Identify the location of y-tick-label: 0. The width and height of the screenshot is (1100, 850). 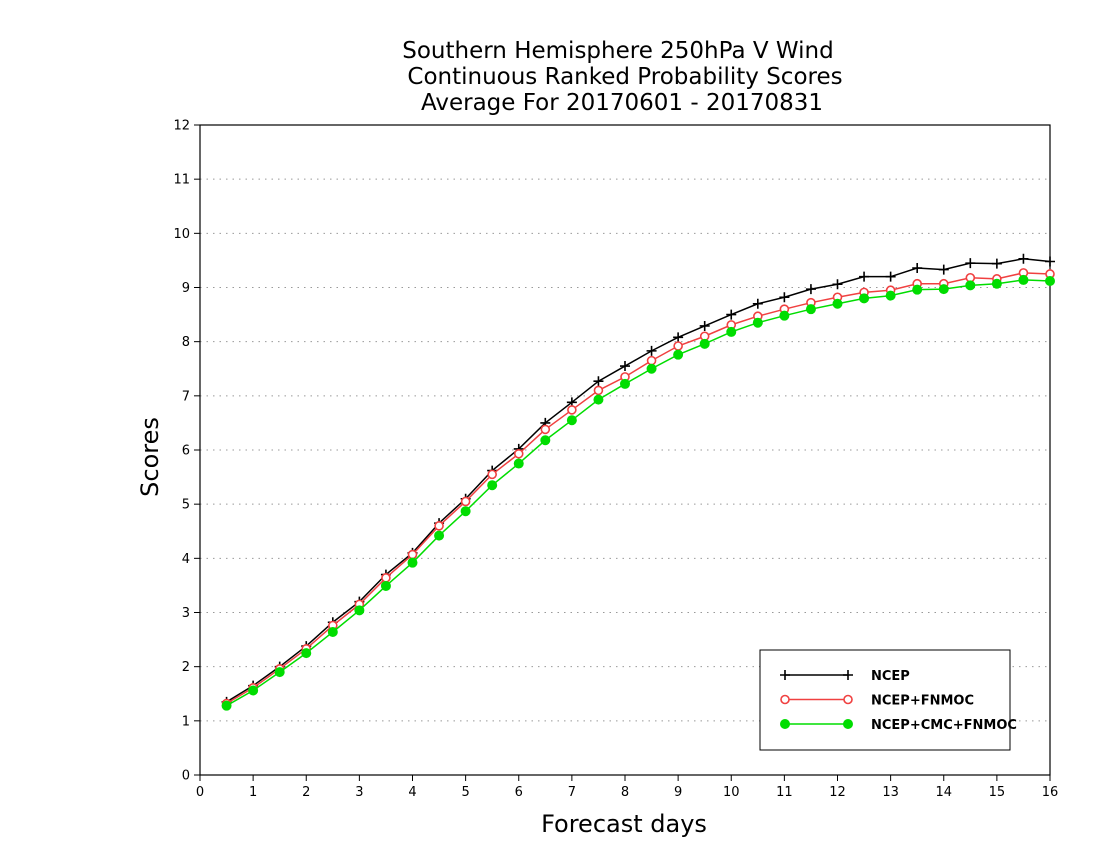
(186, 776).